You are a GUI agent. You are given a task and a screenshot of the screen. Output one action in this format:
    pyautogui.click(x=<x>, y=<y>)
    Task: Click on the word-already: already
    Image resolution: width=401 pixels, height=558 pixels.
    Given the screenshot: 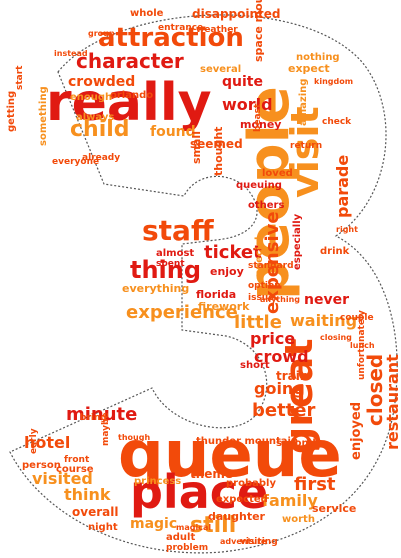 What is the action you would take?
    pyautogui.click(x=101, y=158)
    